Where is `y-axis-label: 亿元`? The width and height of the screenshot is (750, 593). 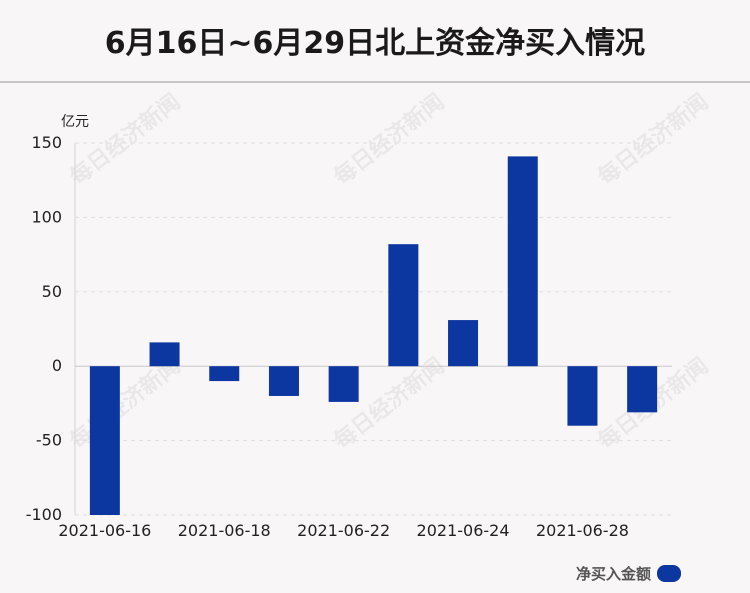 y-axis-label: 亿元 is located at coordinates (75, 122).